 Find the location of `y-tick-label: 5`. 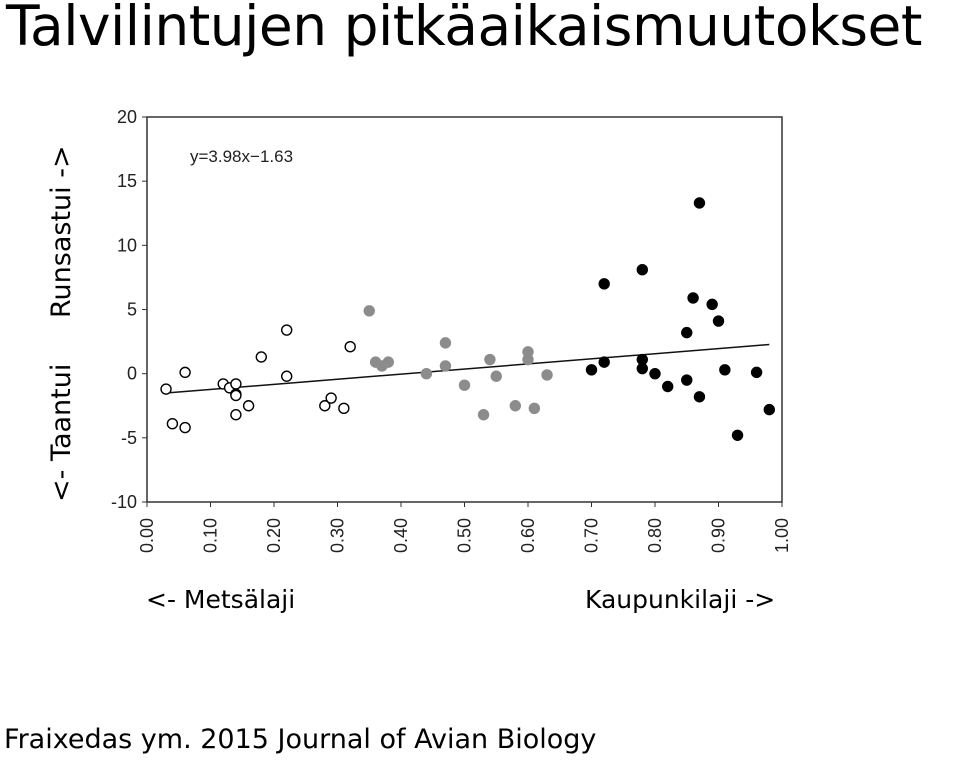

y-tick-label: 5 is located at coordinates (132, 310).